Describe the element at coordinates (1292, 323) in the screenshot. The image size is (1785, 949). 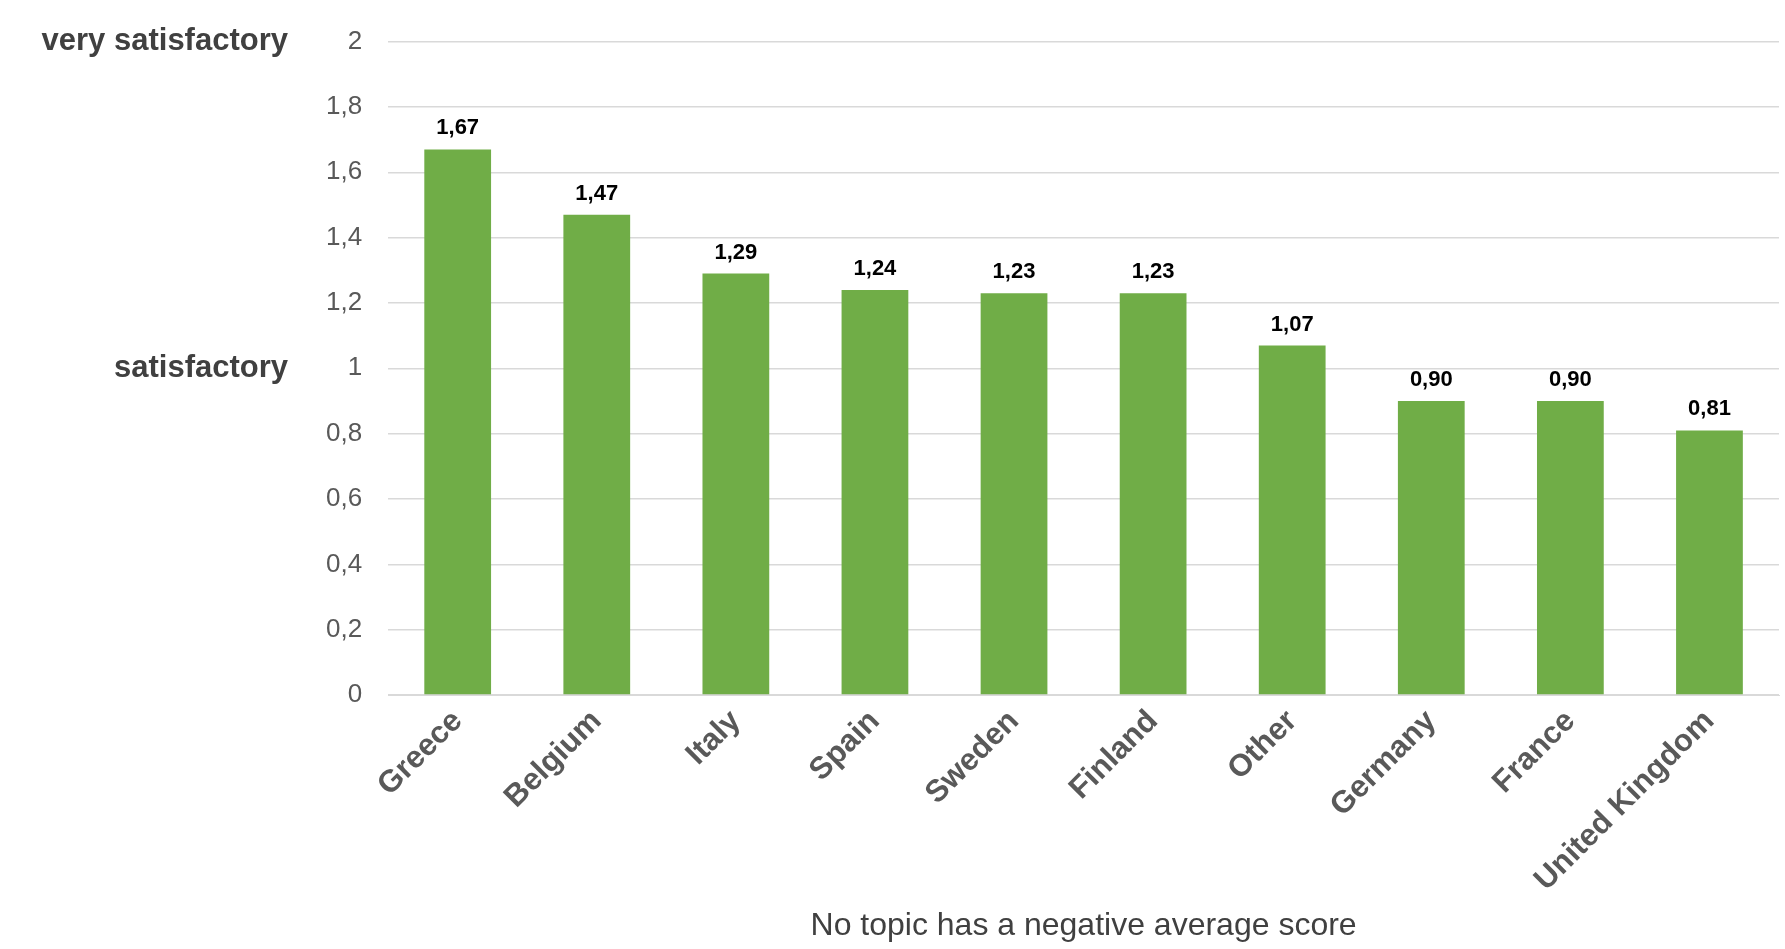
I see `data-label: 1,07` at that location.